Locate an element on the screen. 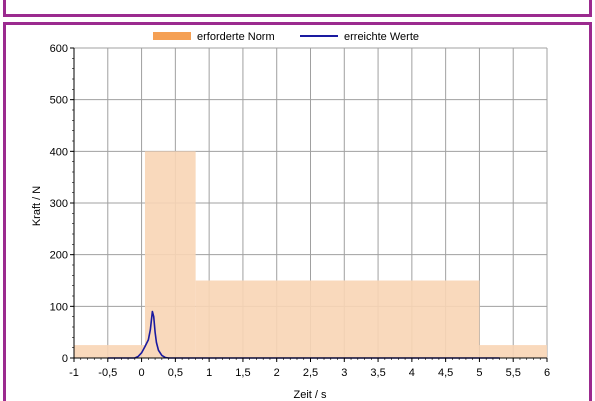  y-axis-label: Kraft / N is located at coordinates (37, 206).